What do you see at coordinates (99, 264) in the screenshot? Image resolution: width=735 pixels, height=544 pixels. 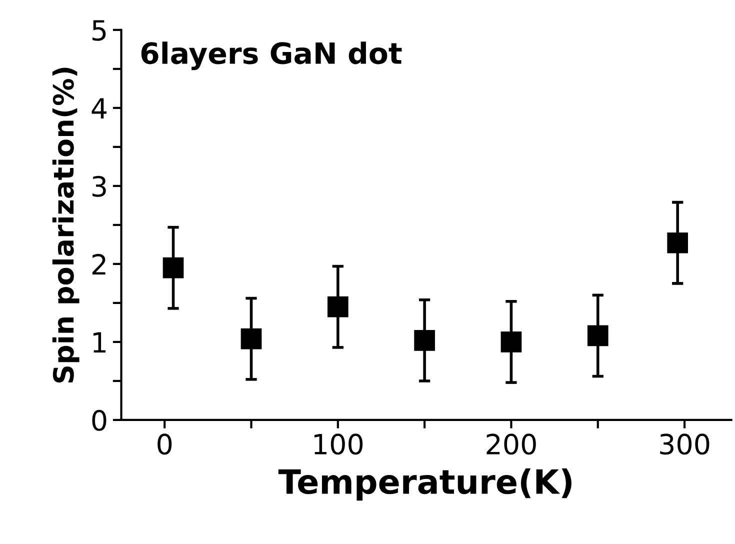 I see `y-tick-label: 2` at bounding box center [99, 264].